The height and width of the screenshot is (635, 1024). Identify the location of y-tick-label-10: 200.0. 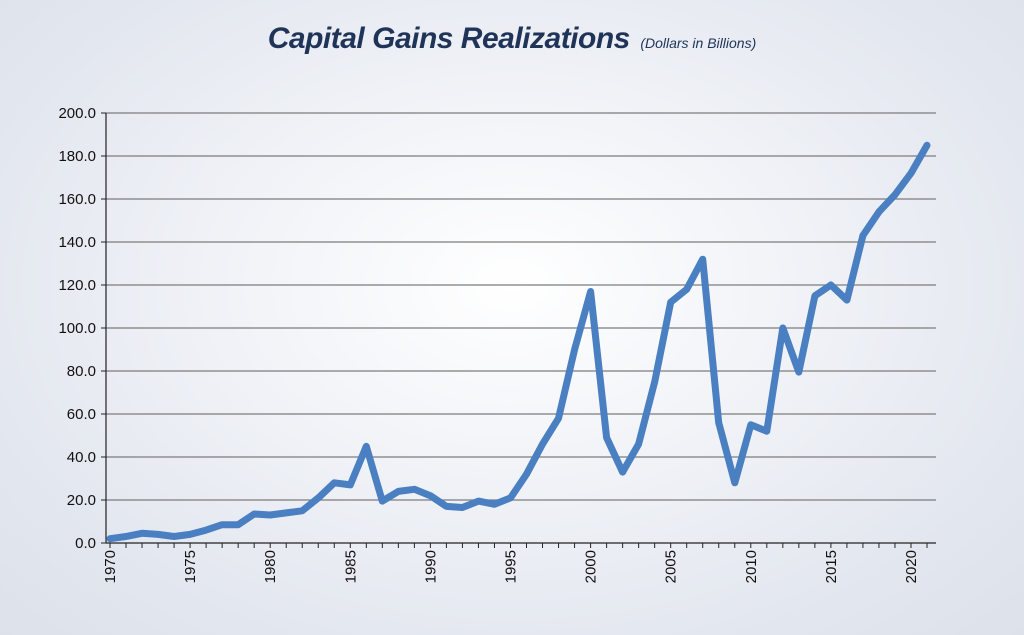
(77, 113).